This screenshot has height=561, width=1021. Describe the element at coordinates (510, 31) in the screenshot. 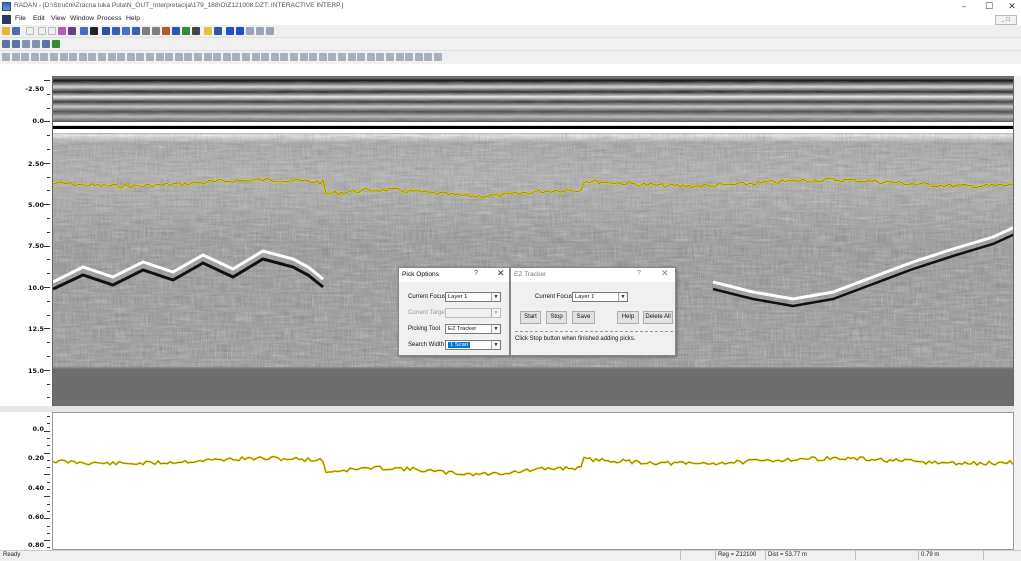

I see `toolbar-main` at that location.